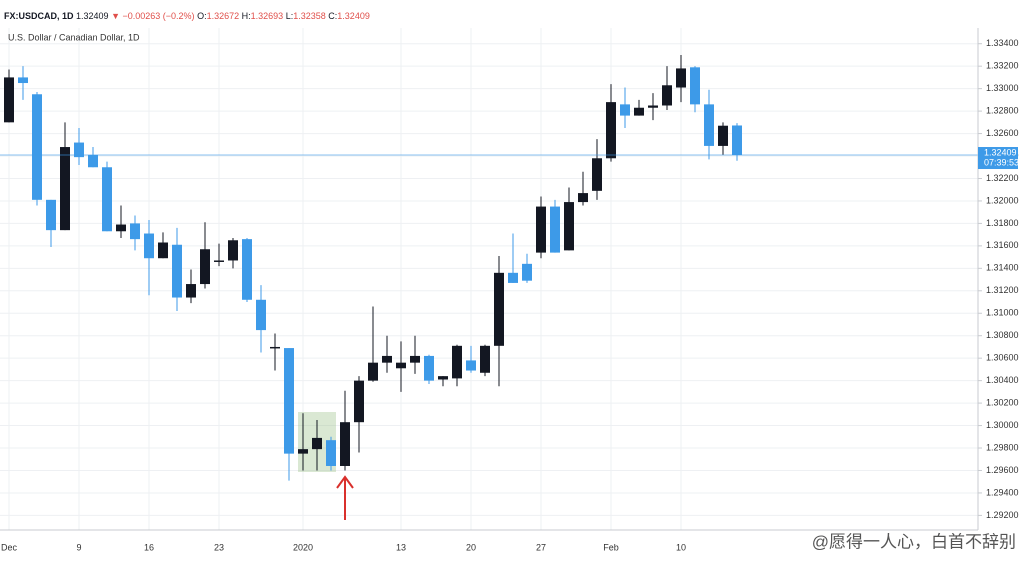 The height and width of the screenshot is (578, 1024). Describe the element at coordinates (611, 547) in the screenshot. I see `x-tick-label: Feb` at that location.